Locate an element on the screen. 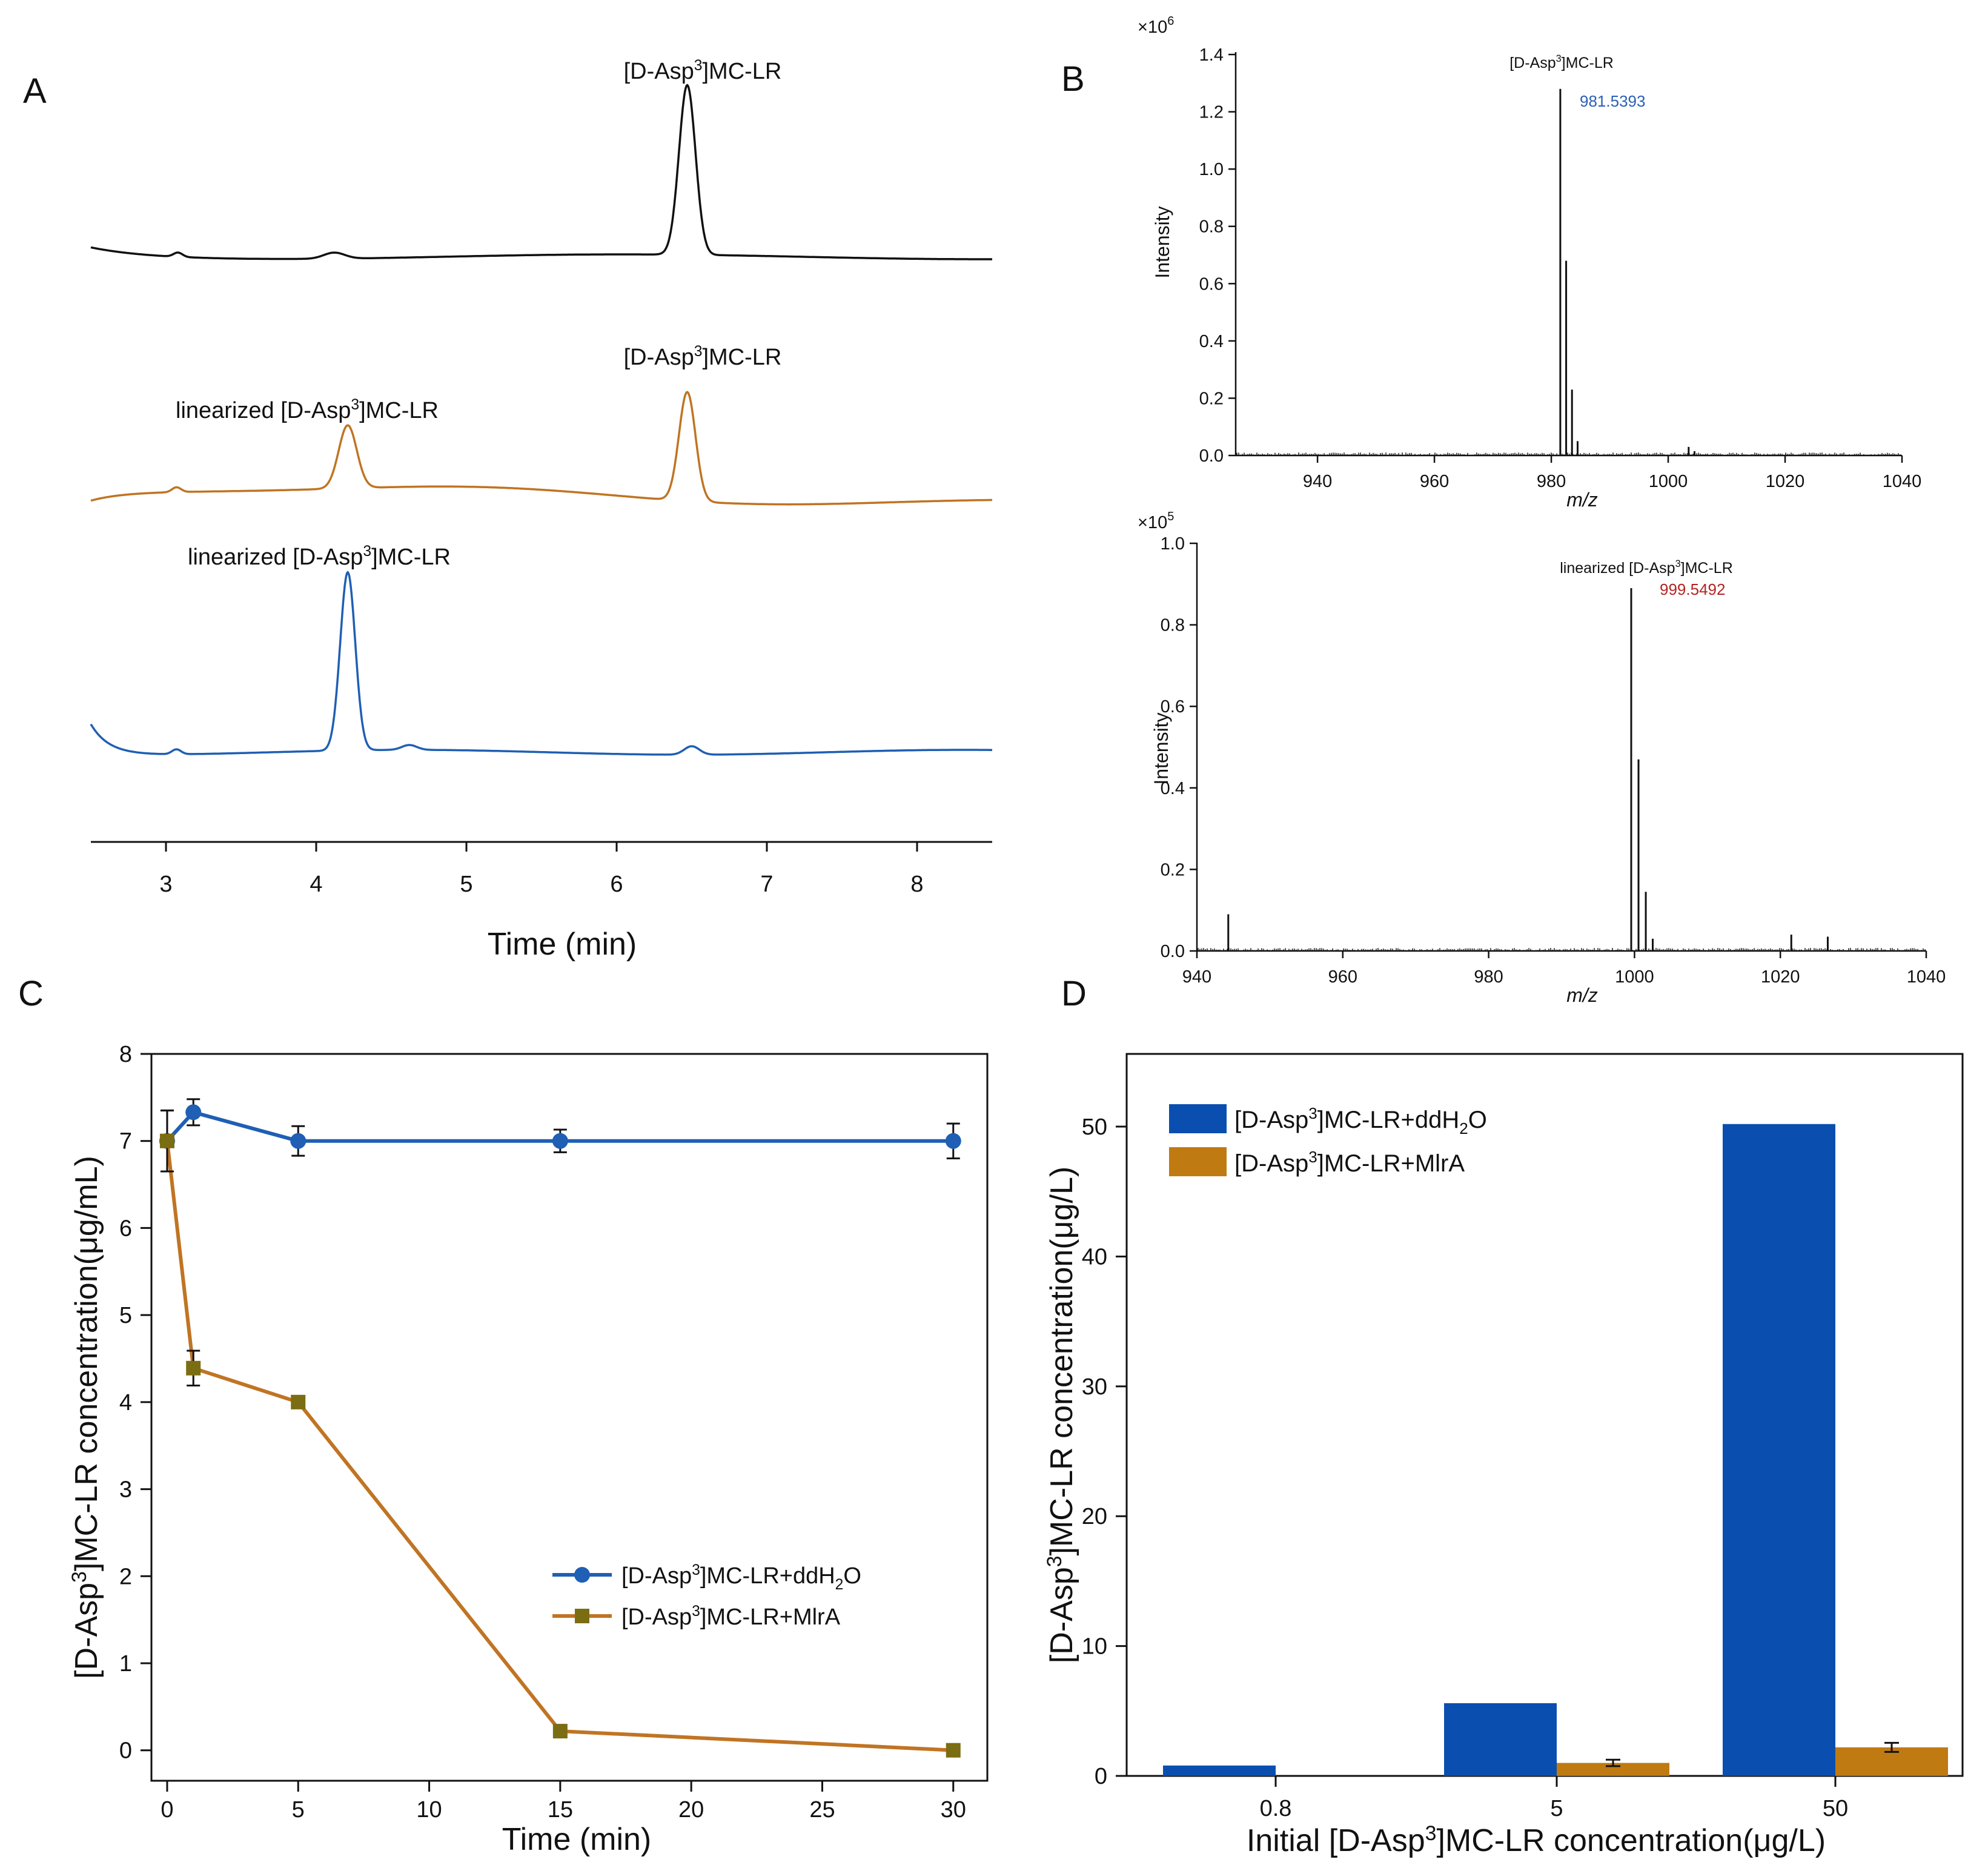 Image resolution: width=1988 pixels, height=1871 pixels. time-course-y-tick-label: 7 is located at coordinates (125, 1141).